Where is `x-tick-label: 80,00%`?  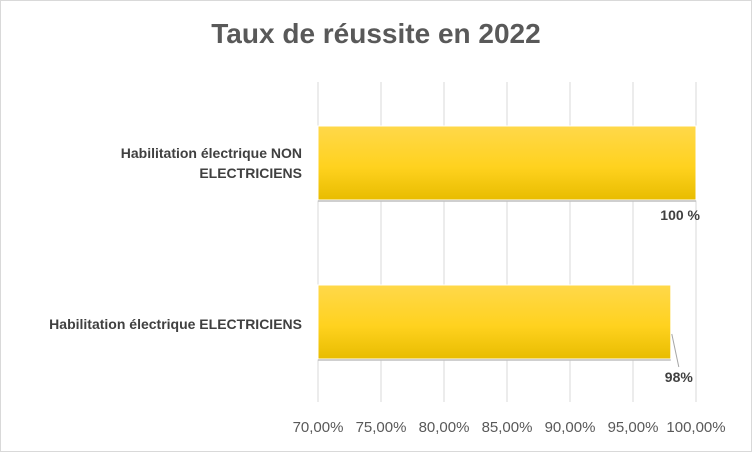 x-tick-label: 80,00% is located at coordinates (444, 427).